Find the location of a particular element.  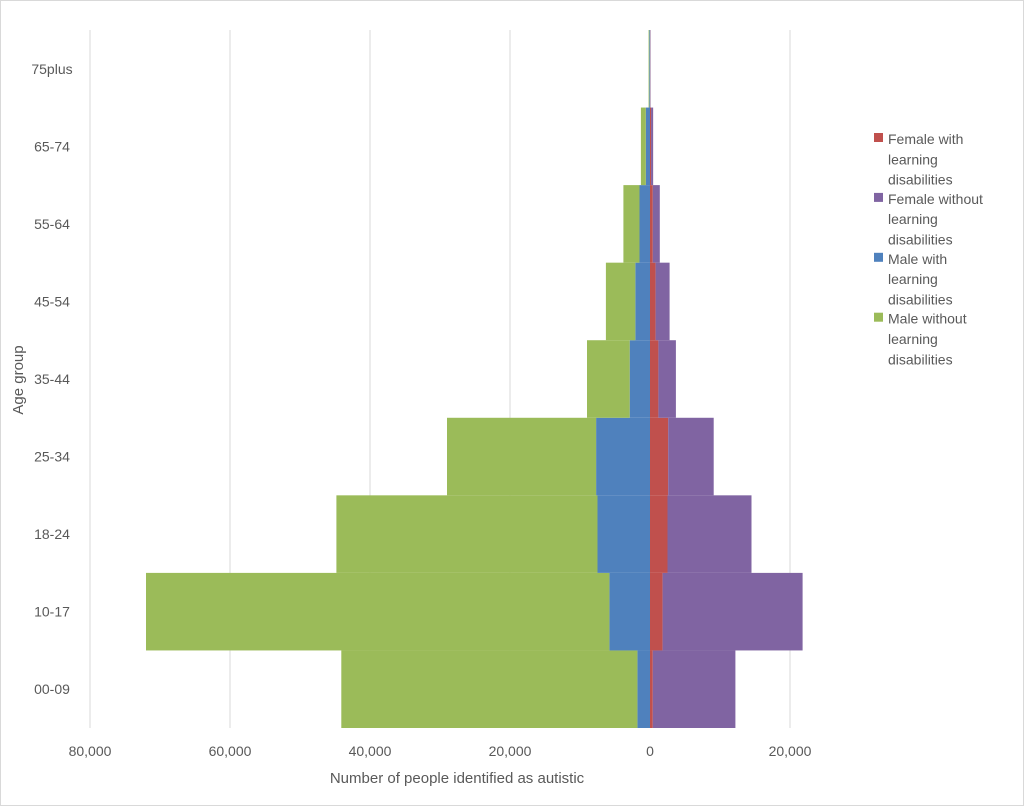

legend-label-0-2: disabilities is located at coordinates (920, 180).